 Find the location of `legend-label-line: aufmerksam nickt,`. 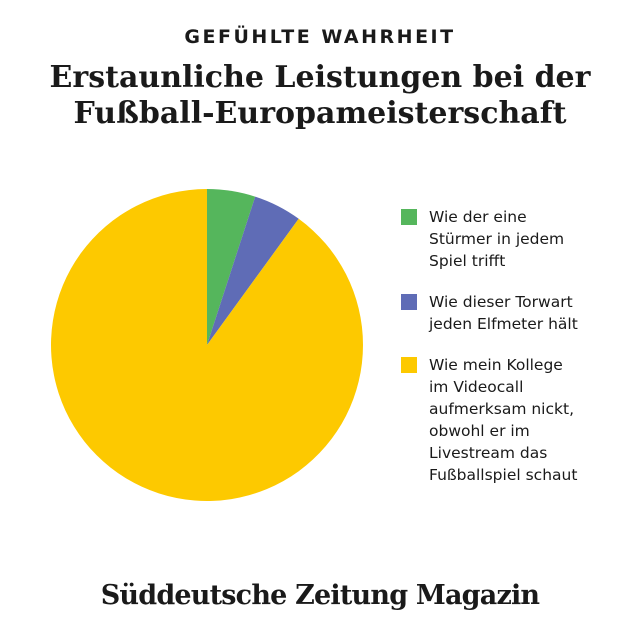

legend-label-line: aufmerksam nickt, is located at coordinates (501, 409).